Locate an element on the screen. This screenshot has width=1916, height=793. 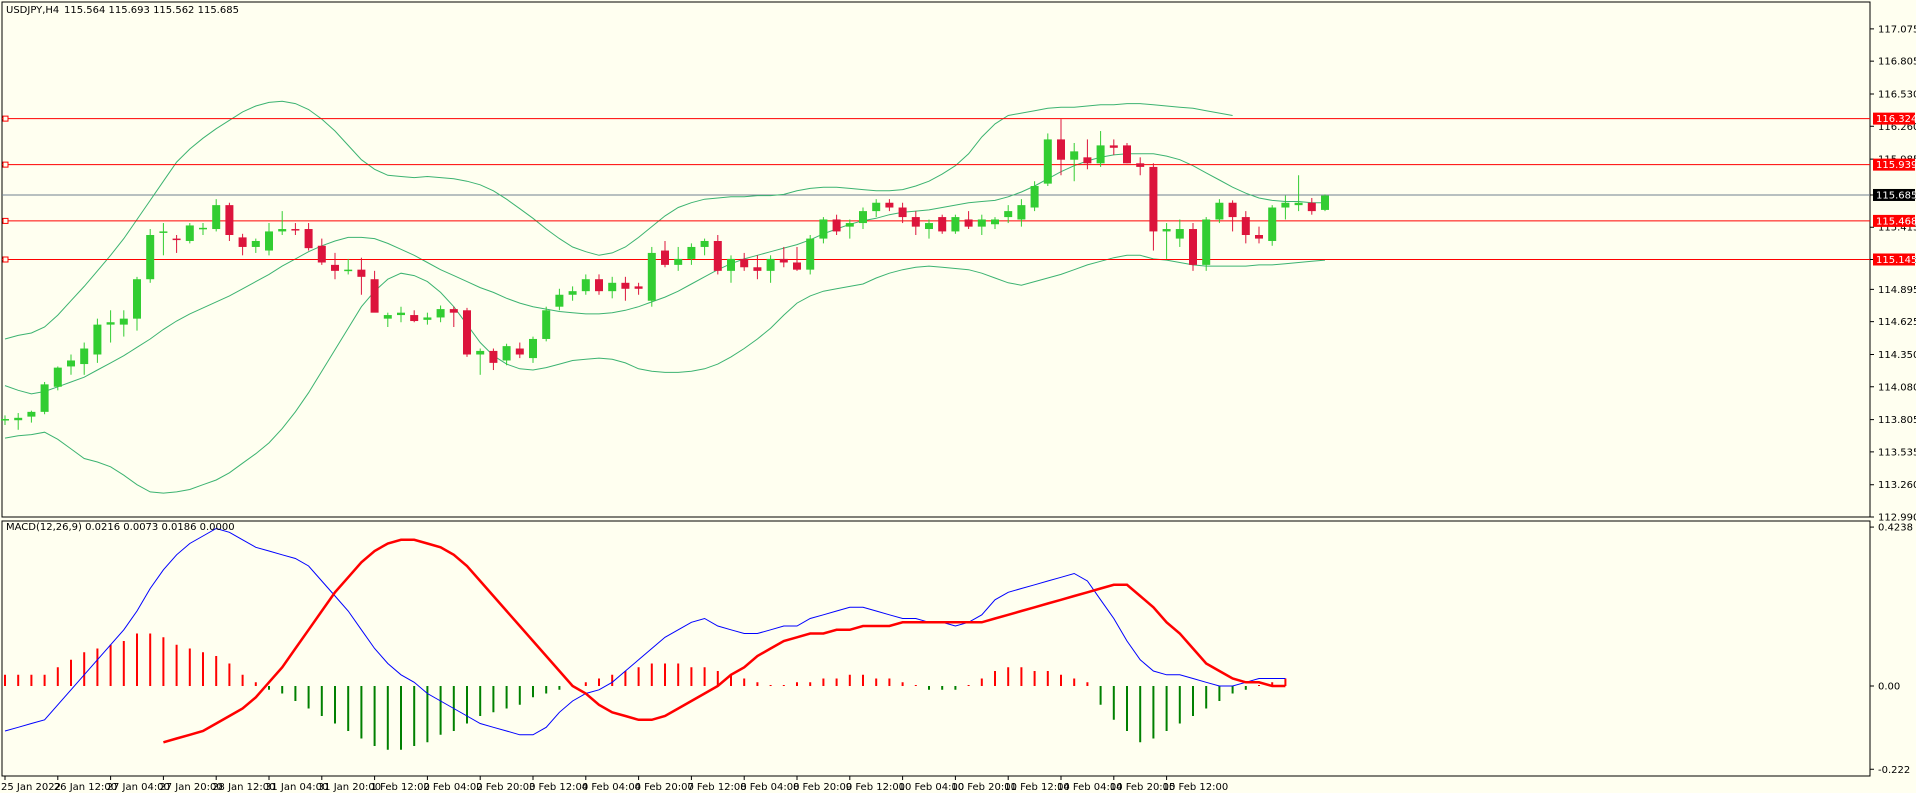
current-price-tag is located at coordinates (1894, 194).